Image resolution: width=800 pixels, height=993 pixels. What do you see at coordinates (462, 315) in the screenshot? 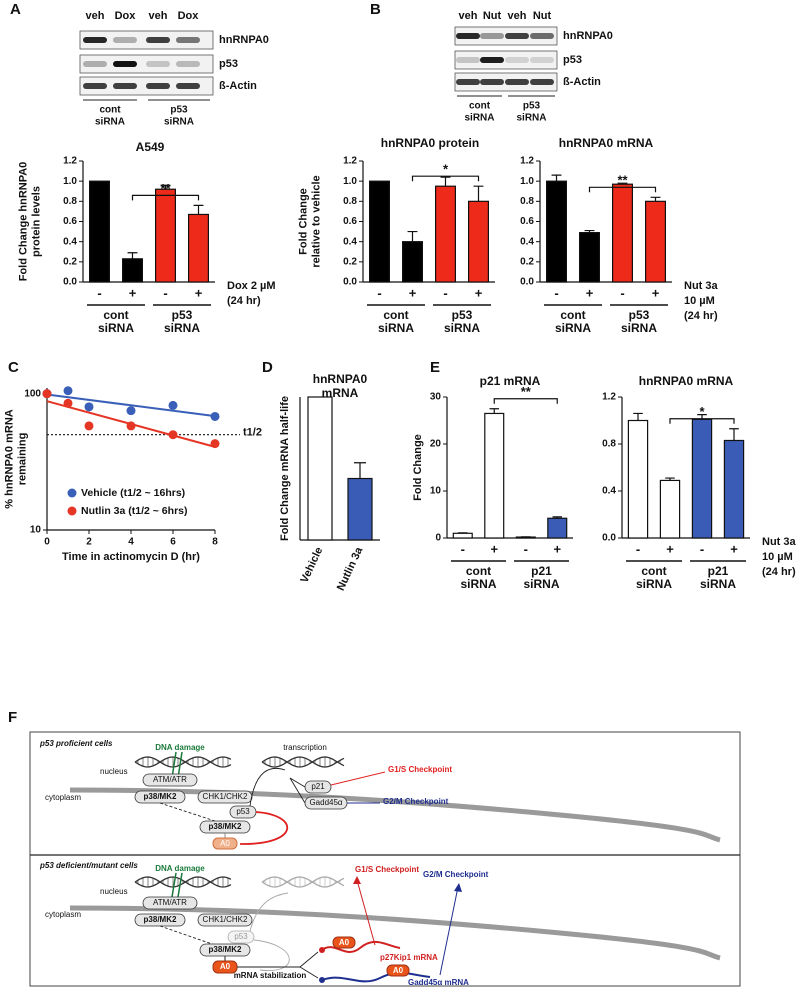
I see `group-label: p53` at bounding box center [462, 315].